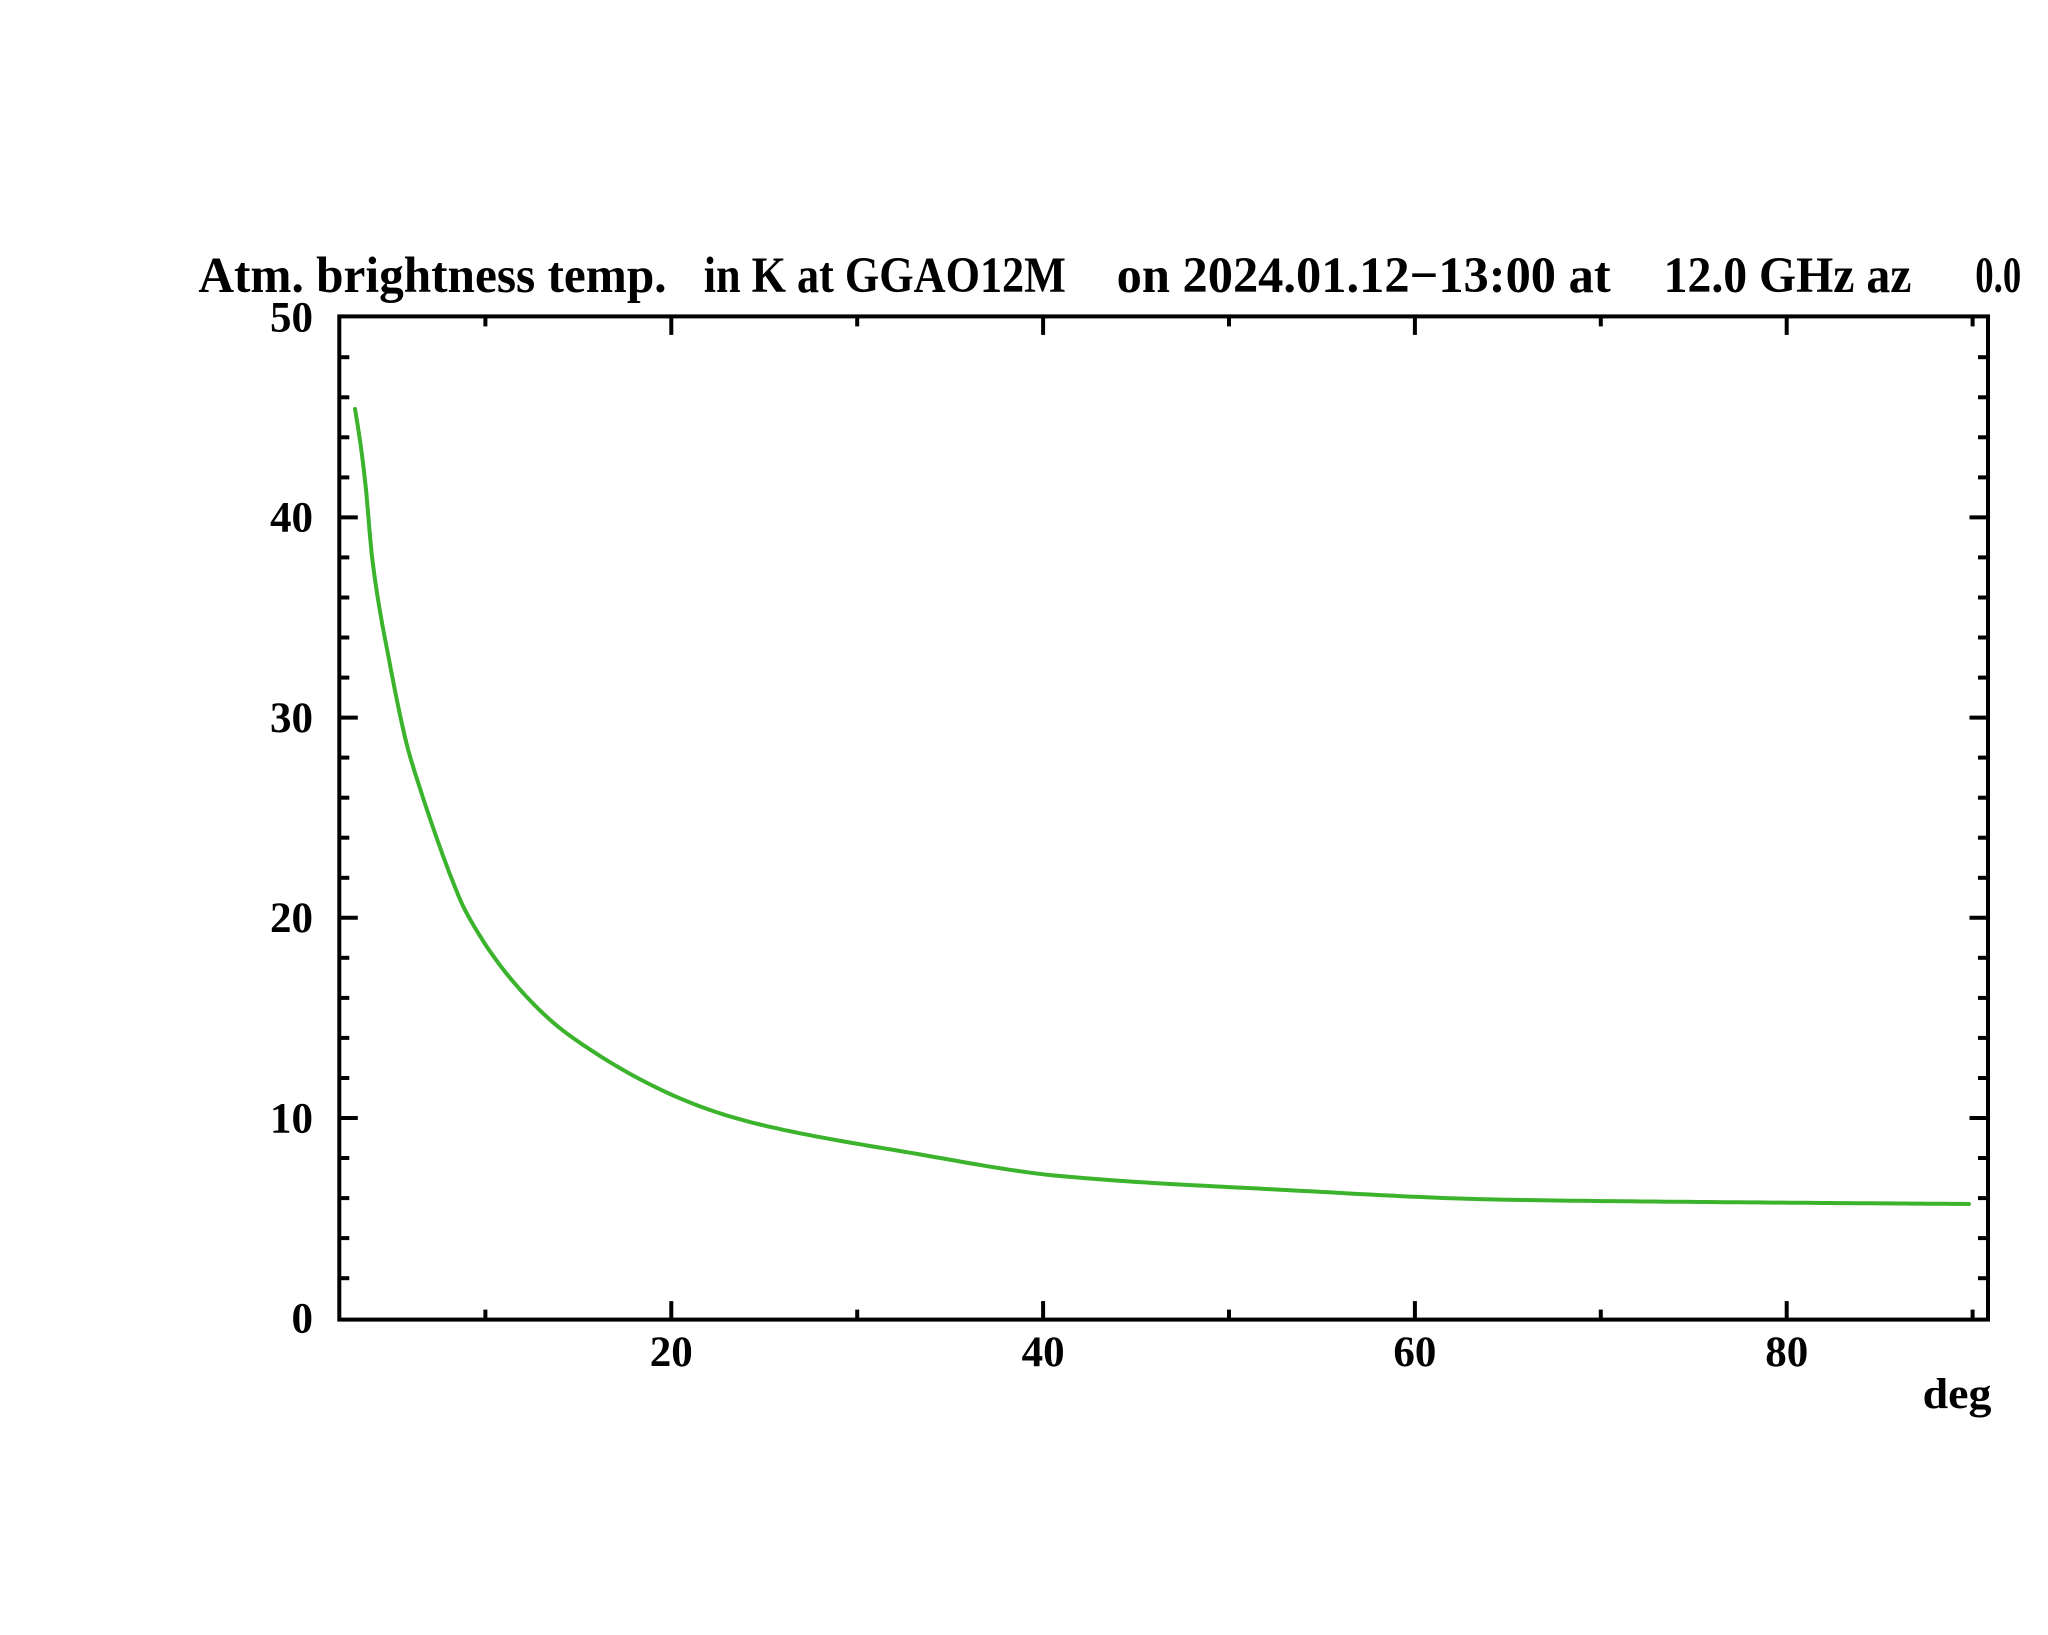  Describe the element at coordinates (1414, 1352) in the screenshot. I see `svg-text: 60` at that location.